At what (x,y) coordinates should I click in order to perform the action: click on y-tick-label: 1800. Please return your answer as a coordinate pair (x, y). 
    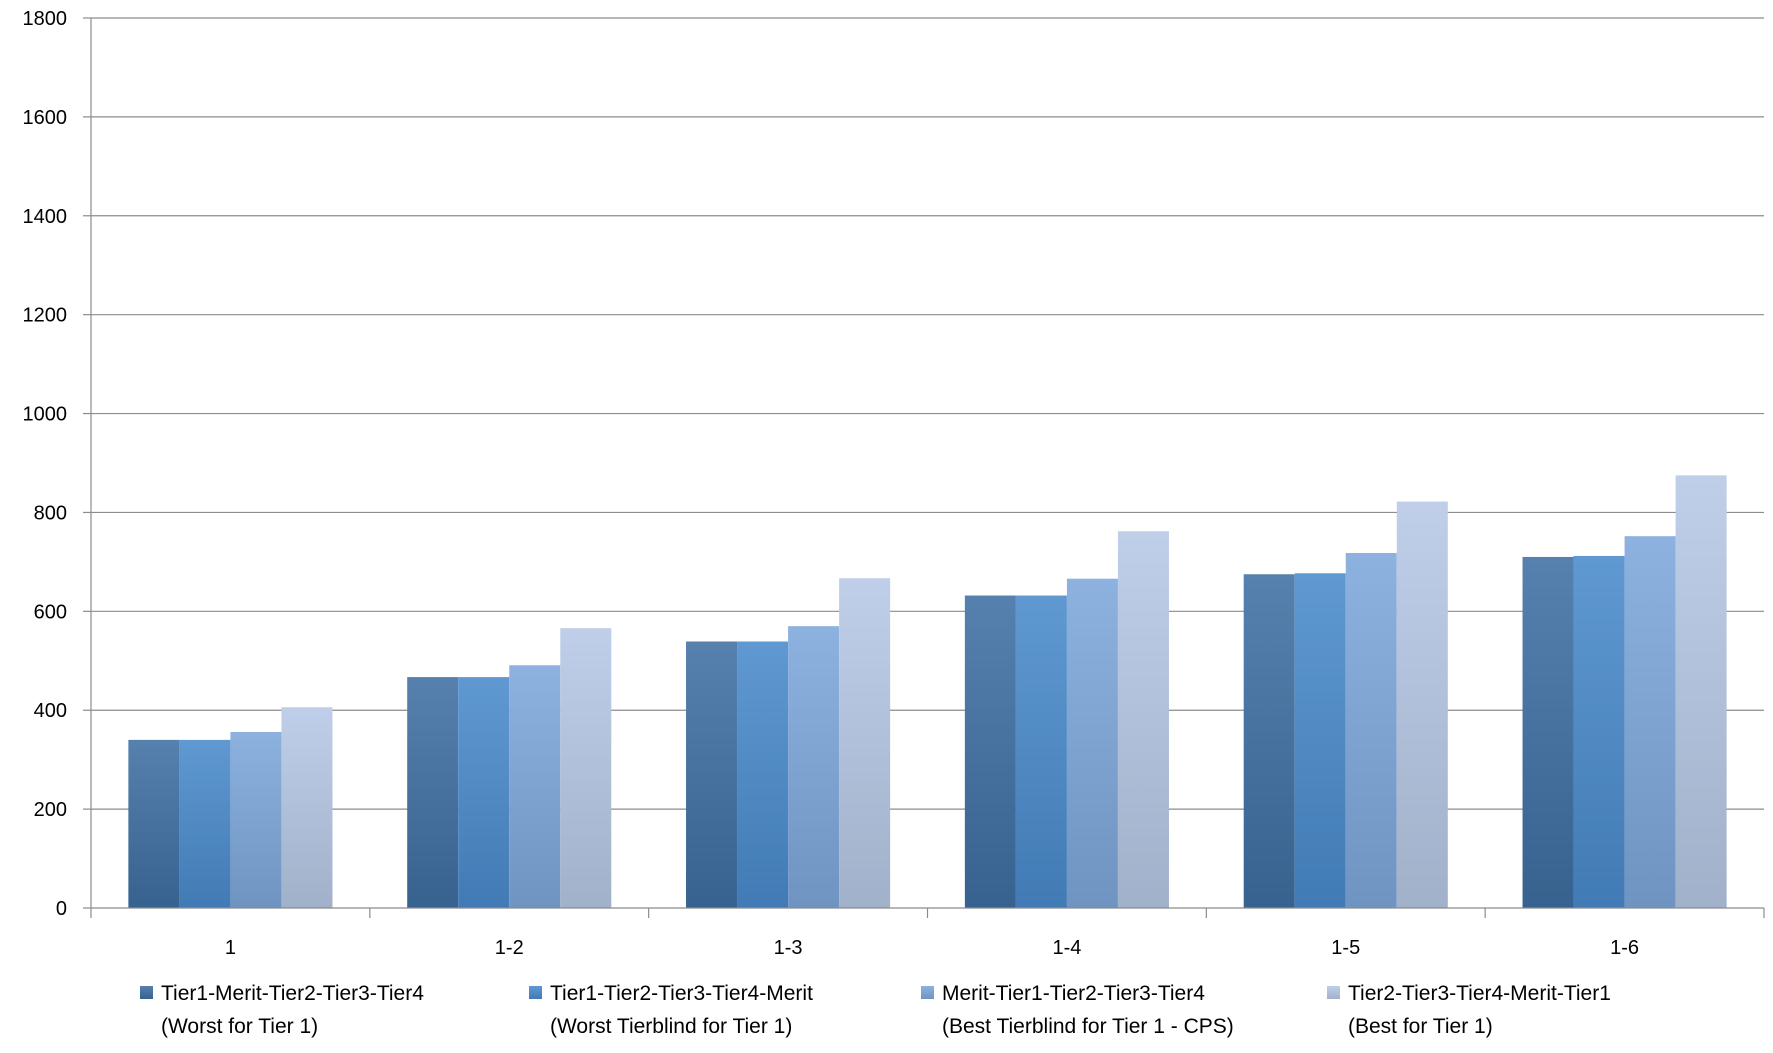
    Looking at the image, I should click on (45, 19).